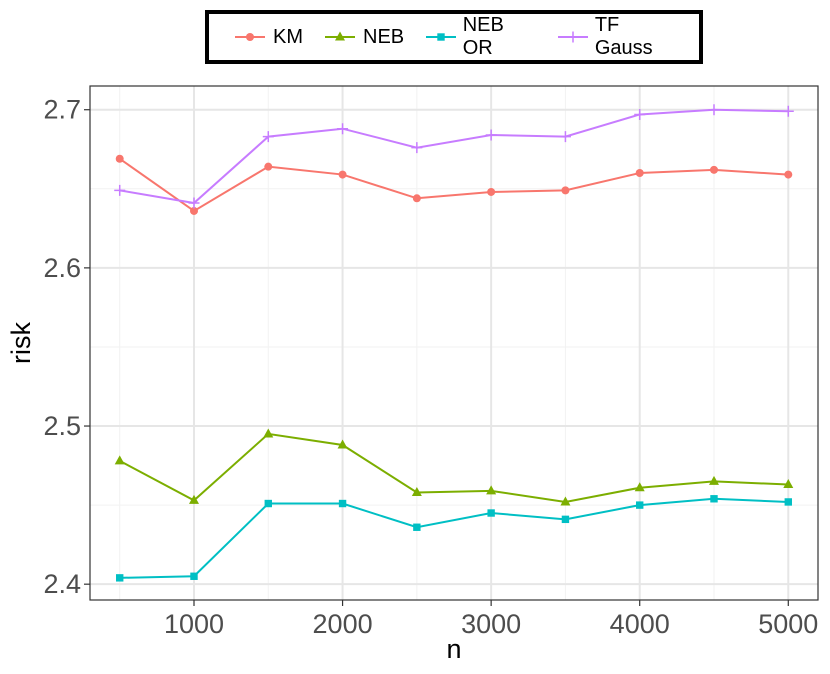 Image resolution: width=830 pixels, height=674 pixels. What do you see at coordinates (384, 36) in the screenshot?
I see `legend-label: NEB` at bounding box center [384, 36].